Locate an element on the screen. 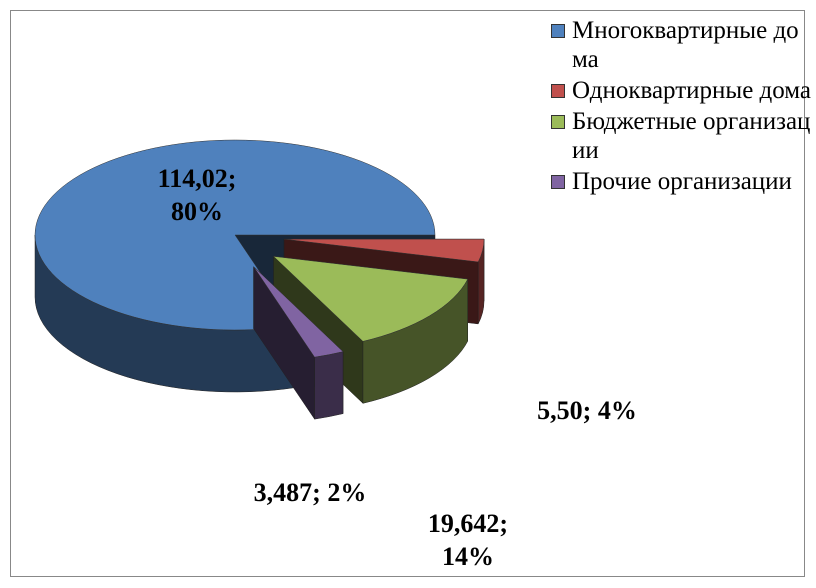 This screenshot has width=816, height=588. data-label: 5,50; 4% is located at coordinates (587, 410).